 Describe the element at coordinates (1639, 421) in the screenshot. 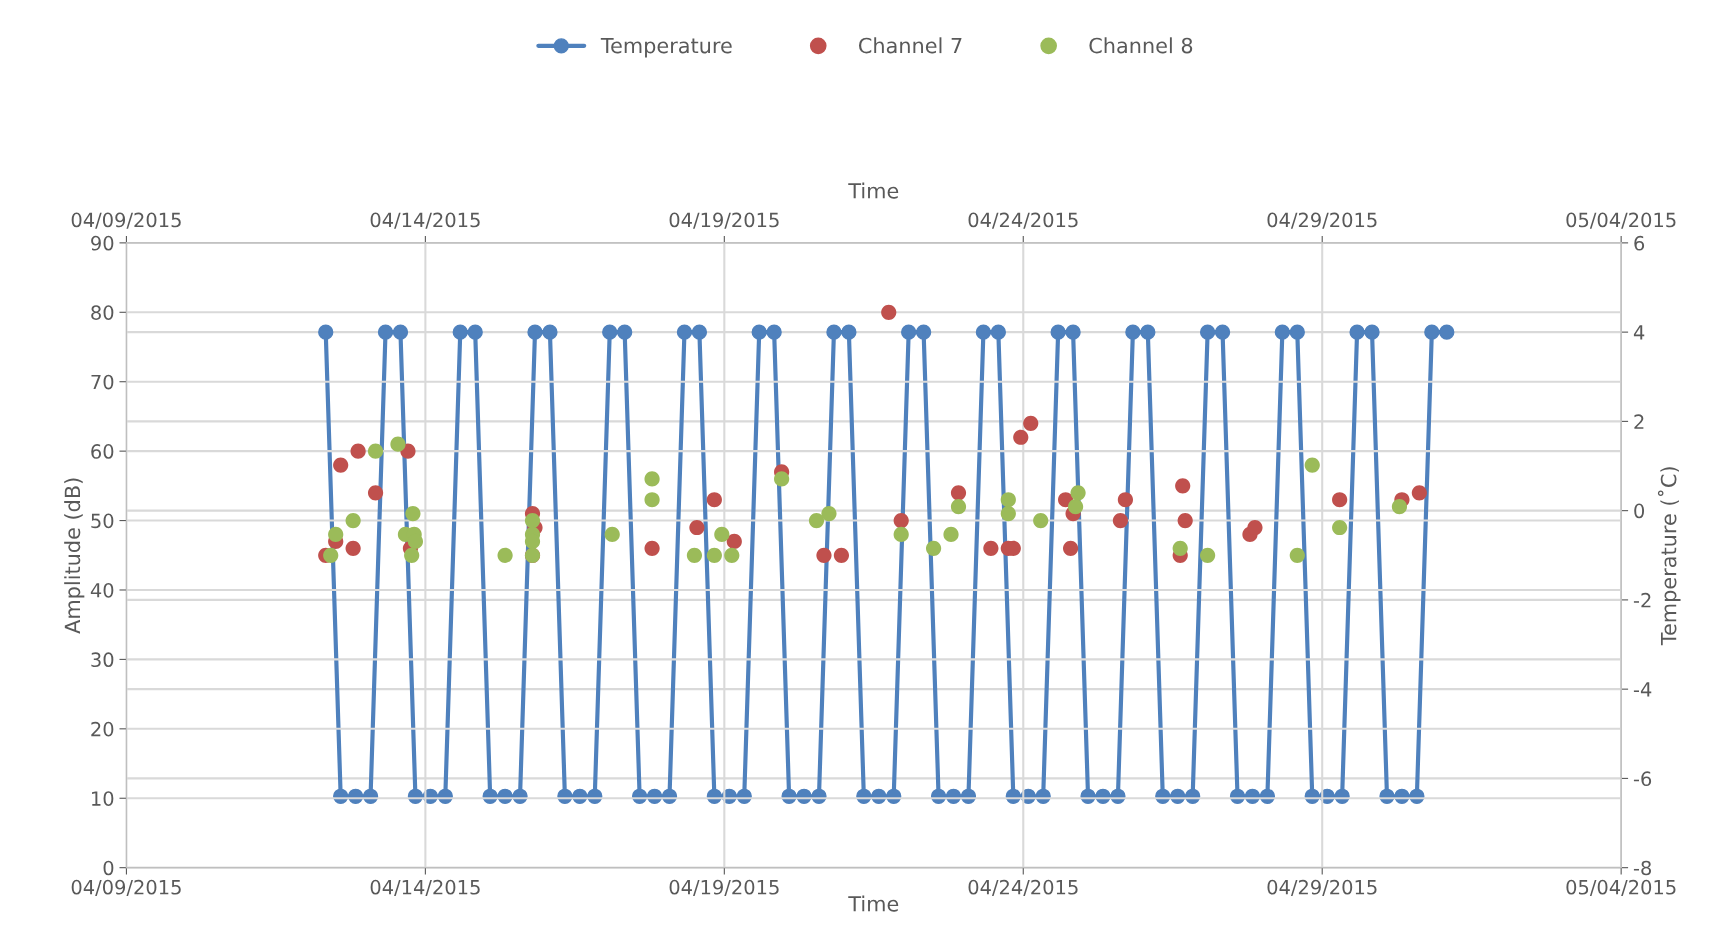

I see `y2-tick-label: 2` at that location.